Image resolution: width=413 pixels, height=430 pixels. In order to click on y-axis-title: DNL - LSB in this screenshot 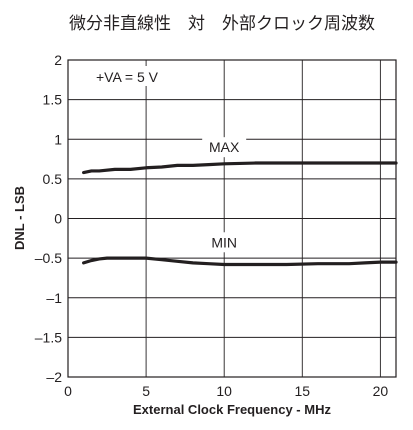, I will do `click(19, 218)`.